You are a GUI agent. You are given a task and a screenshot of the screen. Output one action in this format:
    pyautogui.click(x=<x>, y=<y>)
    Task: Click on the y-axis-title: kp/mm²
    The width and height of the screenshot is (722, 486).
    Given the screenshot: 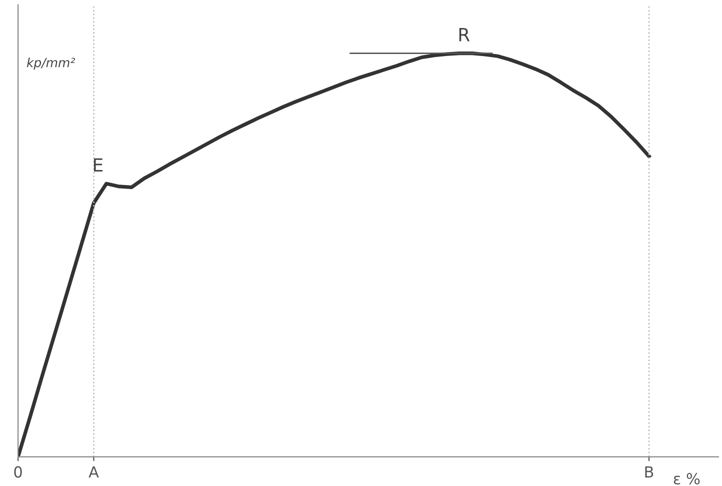 What is the action you would take?
    pyautogui.click(x=50, y=64)
    